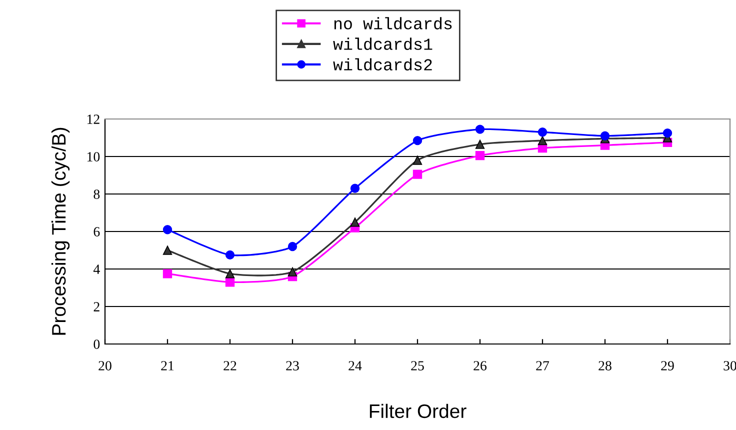  What do you see at coordinates (417, 365) in the screenshot?
I see `x-tick-label: 25` at bounding box center [417, 365].